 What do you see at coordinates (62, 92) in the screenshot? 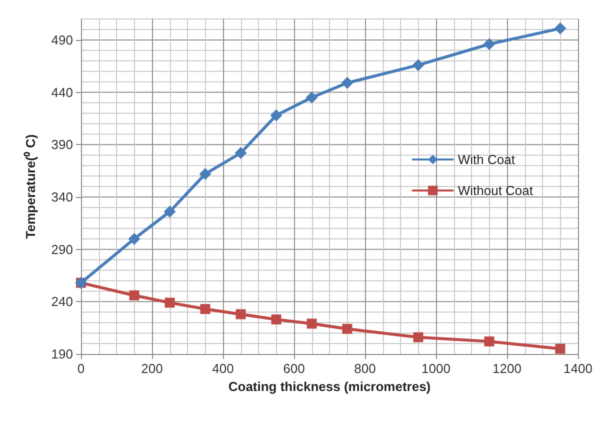
I see `y-tick-label: 440` at bounding box center [62, 92].